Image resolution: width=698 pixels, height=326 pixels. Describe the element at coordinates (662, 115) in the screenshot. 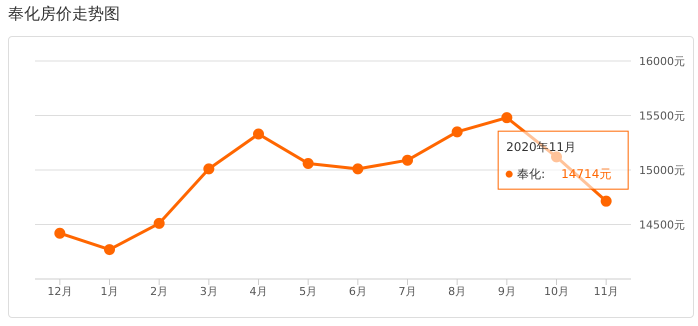

I see `y-tick-label: 15500元` at that location.